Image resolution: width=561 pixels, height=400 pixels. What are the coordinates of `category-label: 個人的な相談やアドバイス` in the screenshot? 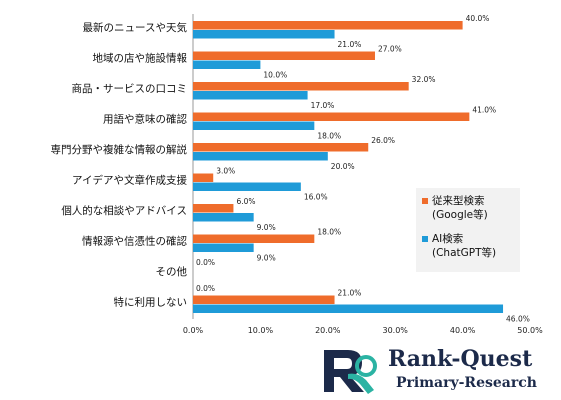 It's located at (124, 210).